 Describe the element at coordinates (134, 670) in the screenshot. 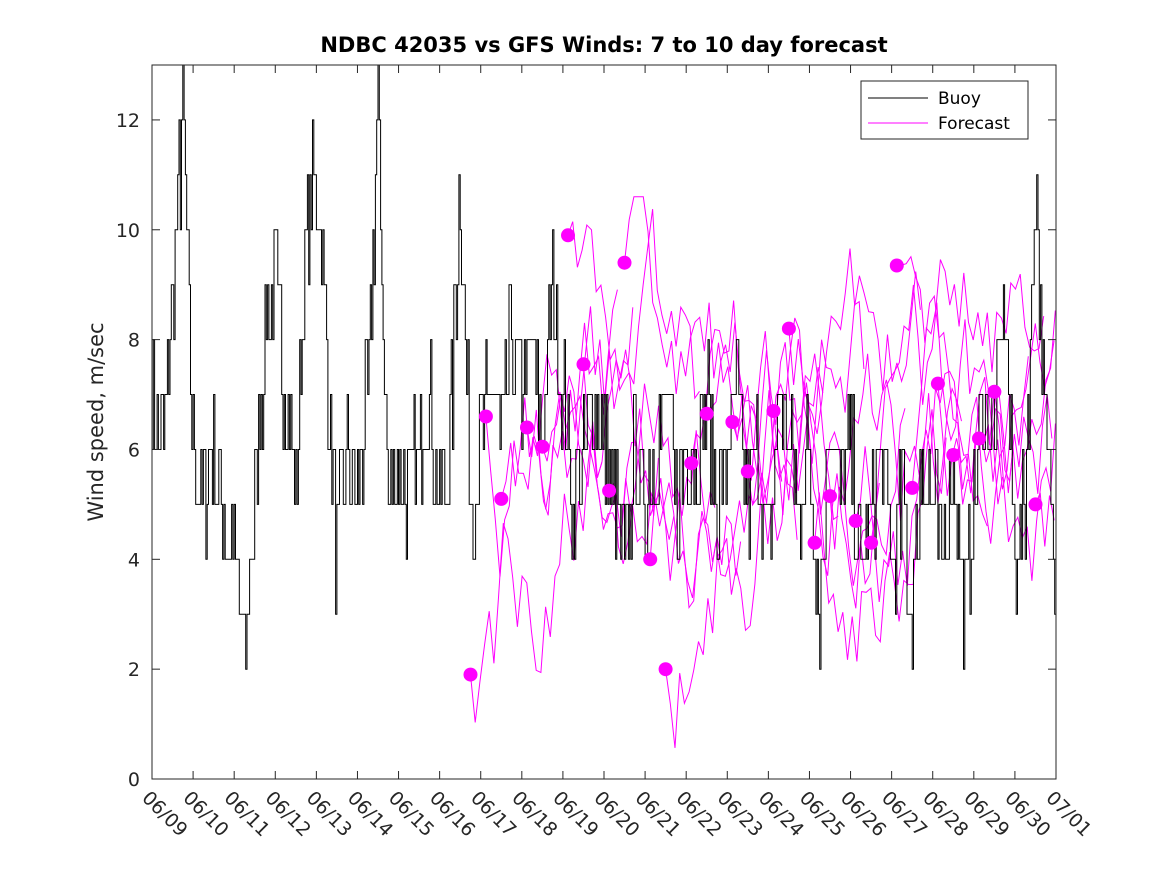

I see `y-tick-label: 2` at that location.